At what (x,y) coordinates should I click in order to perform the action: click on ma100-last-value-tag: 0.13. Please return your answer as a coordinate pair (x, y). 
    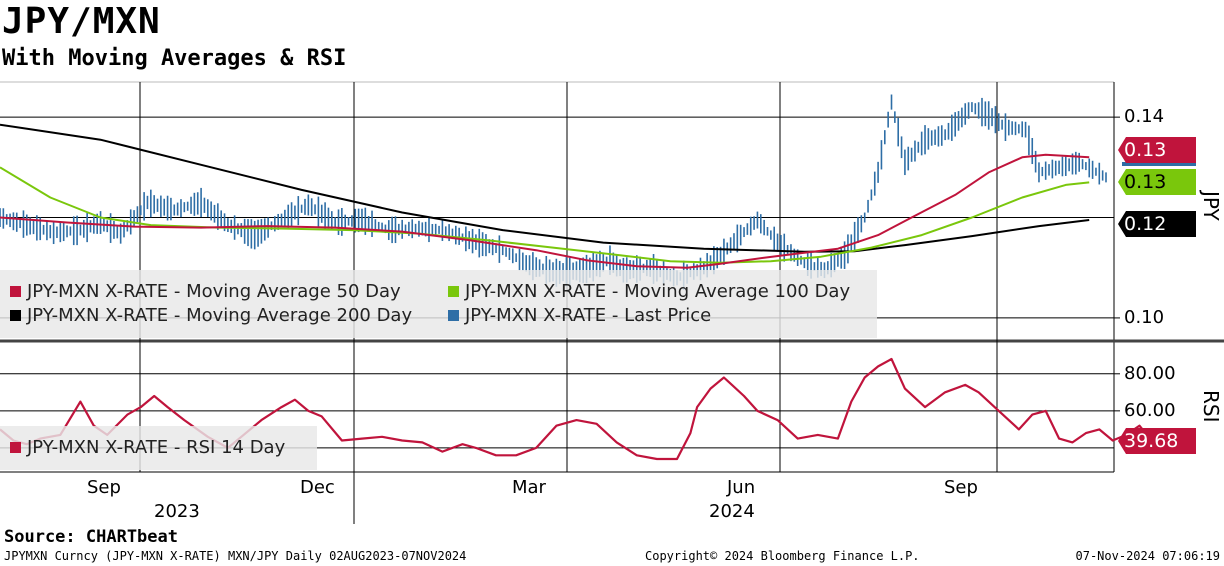
    Looking at the image, I should click on (1157, 182).